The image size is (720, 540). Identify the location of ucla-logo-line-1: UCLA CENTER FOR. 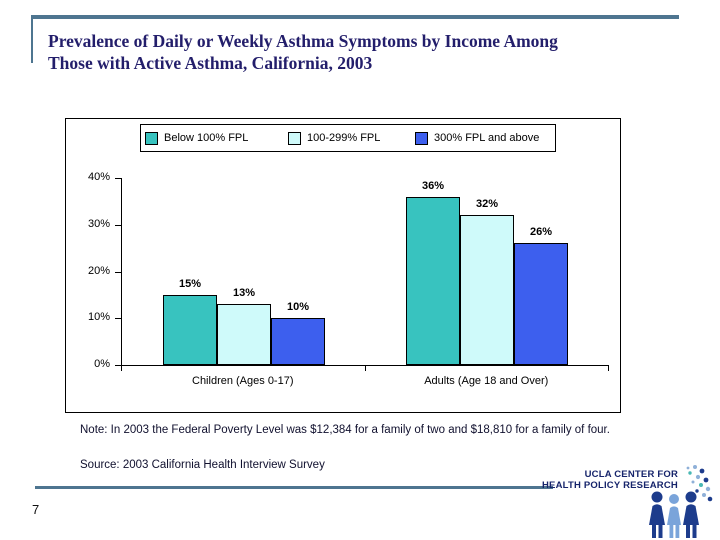
(631, 474).